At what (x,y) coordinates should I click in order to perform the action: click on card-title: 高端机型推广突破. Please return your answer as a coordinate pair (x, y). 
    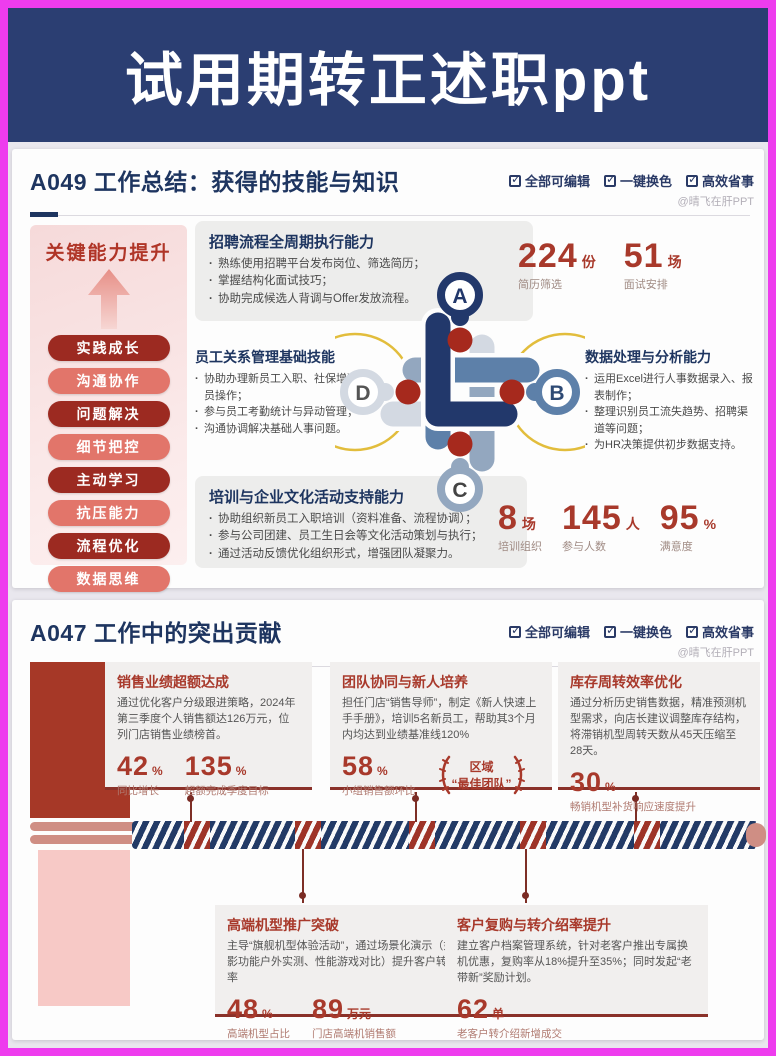
    Looking at the image, I should click on (283, 925).